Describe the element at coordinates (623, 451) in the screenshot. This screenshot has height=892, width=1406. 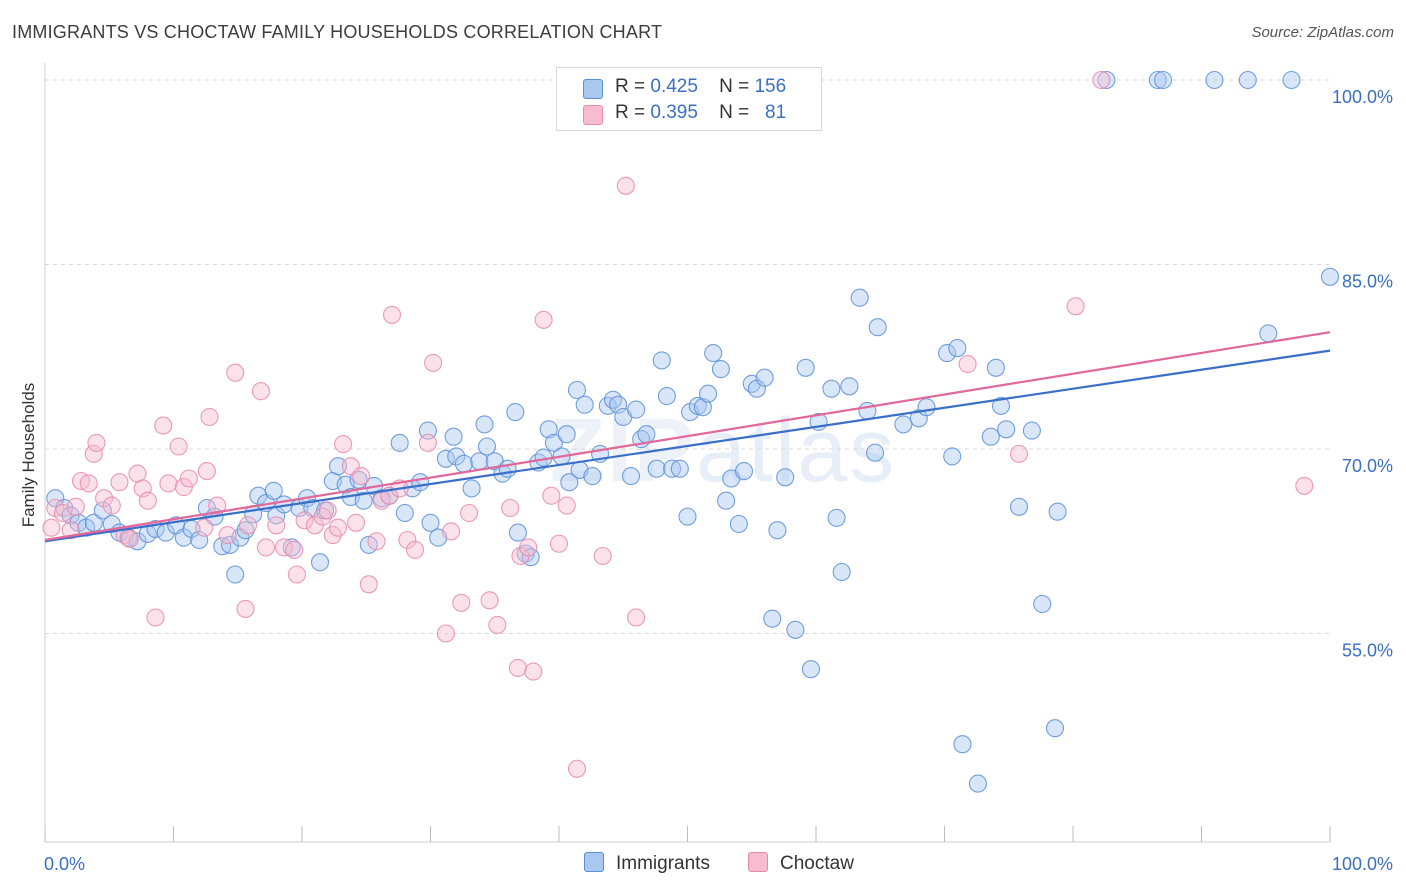
I see `watermark-bold: ZIP` at that location.